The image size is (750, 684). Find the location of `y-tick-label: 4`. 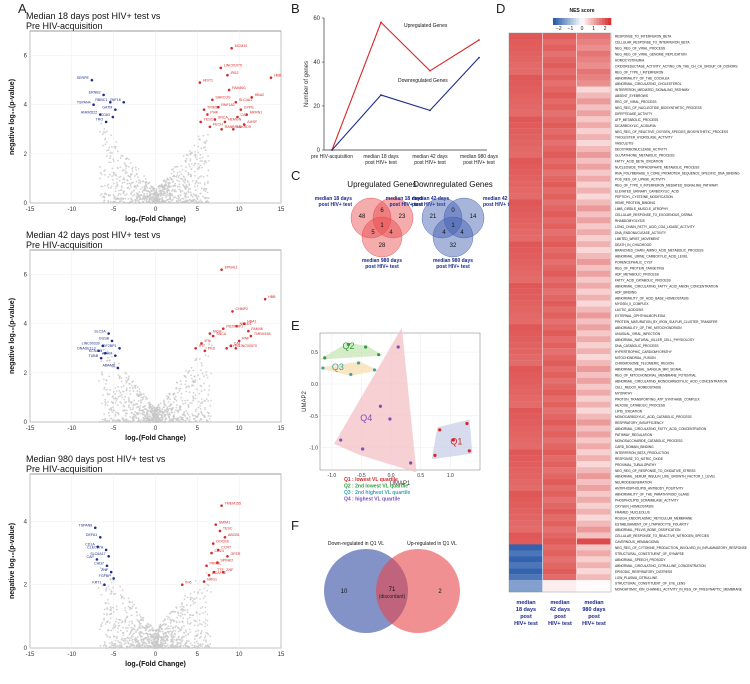

y-tick-label: 4 is located at coordinates (26, 106).